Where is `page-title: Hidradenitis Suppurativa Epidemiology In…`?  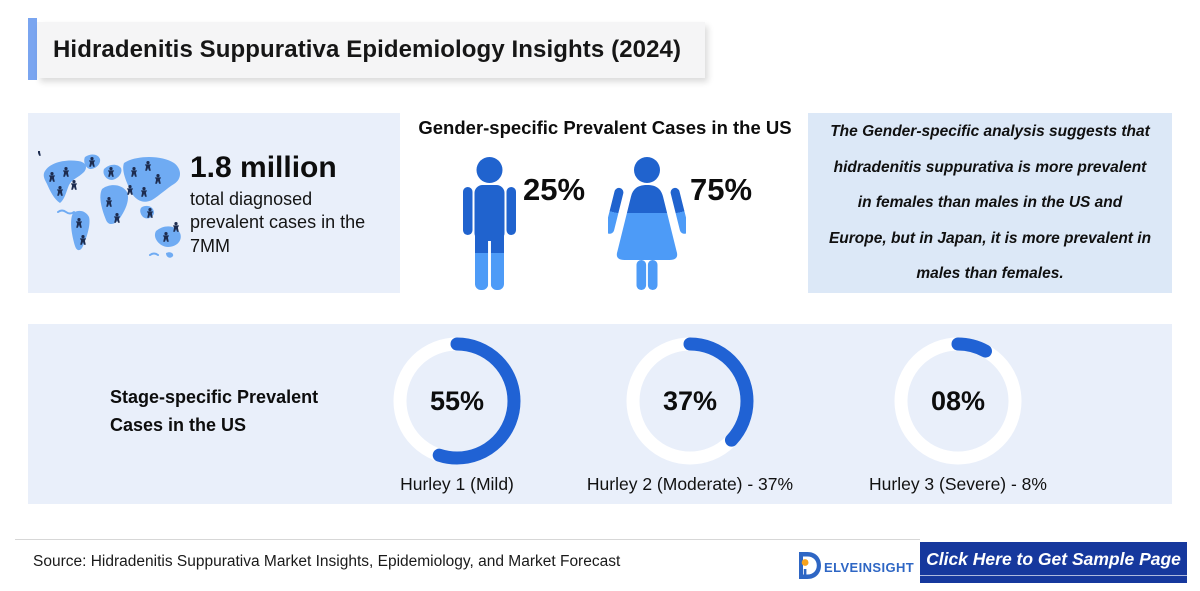 page-title: Hidradenitis Suppurativa Epidemiology In… is located at coordinates (367, 49).